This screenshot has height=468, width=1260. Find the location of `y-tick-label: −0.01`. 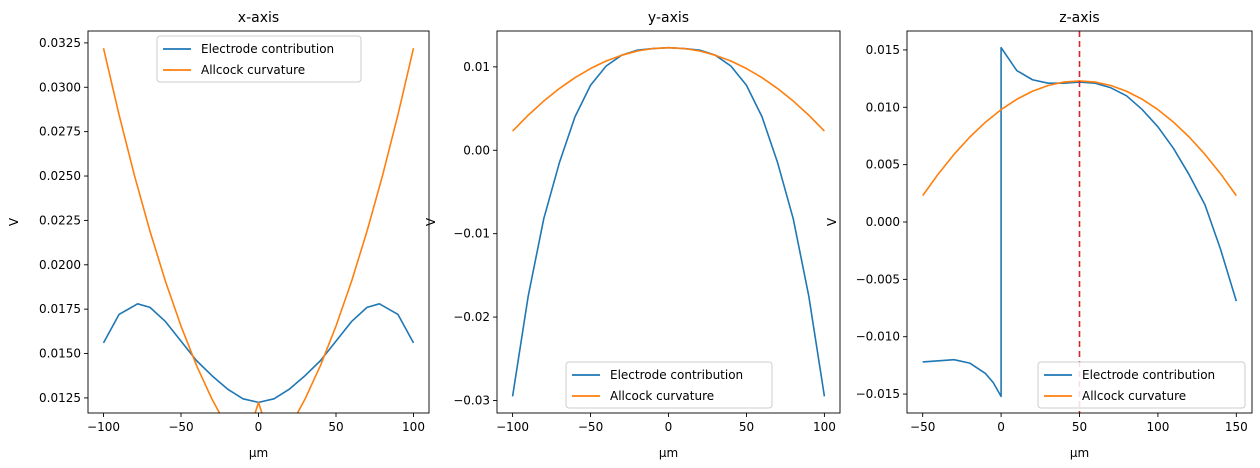

y-tick-label: −0.01 is located at coordinates (471, 234).